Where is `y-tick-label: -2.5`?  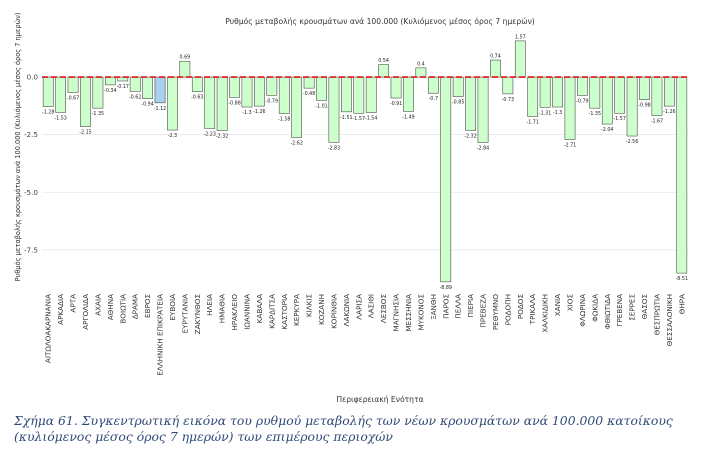 y-tick-label: -2.5 is located at coordinates (31, 134).